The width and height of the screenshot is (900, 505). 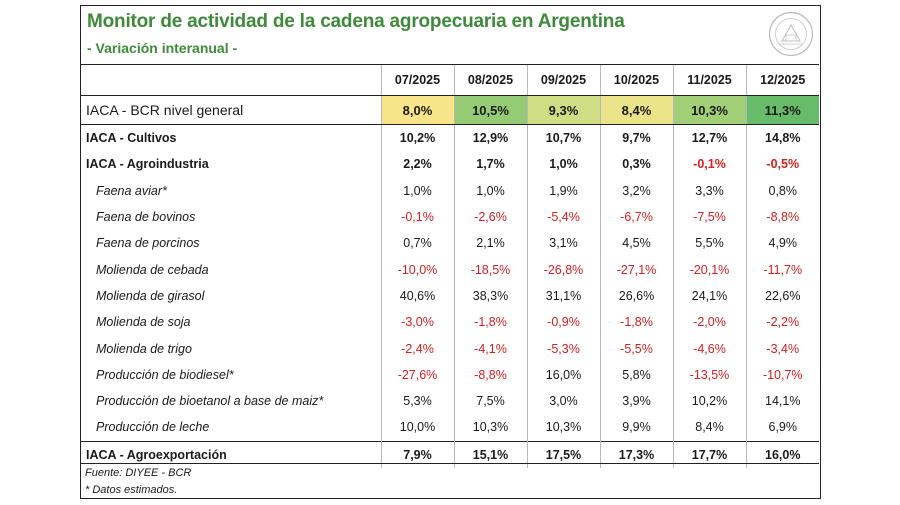 What do you see at coordinates (709, 296) in the screenshot?
I see `data-cell: 24,1%` at bounding box center [709, 296].